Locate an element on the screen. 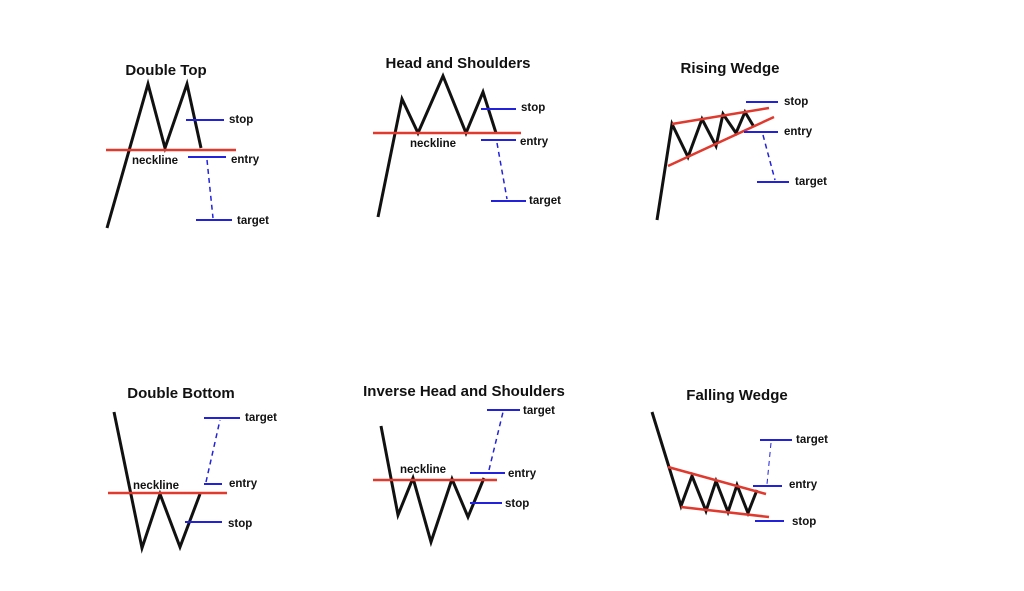  title: Double Bottom is located at coordinates (180, 393).